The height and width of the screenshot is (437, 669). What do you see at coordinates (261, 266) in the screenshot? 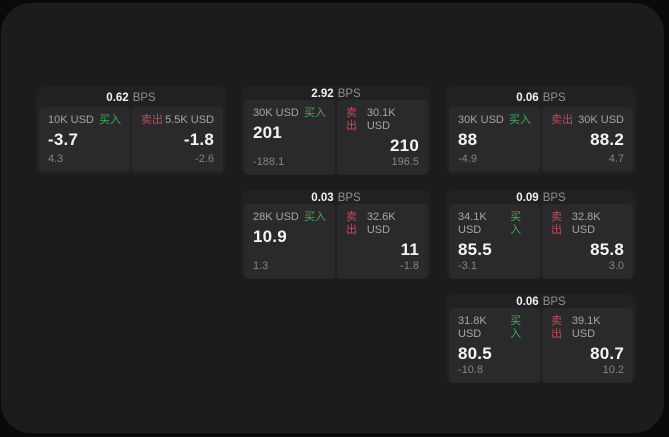
I see `buy-sub-value: 1.3` at bounding box center [261, 266].